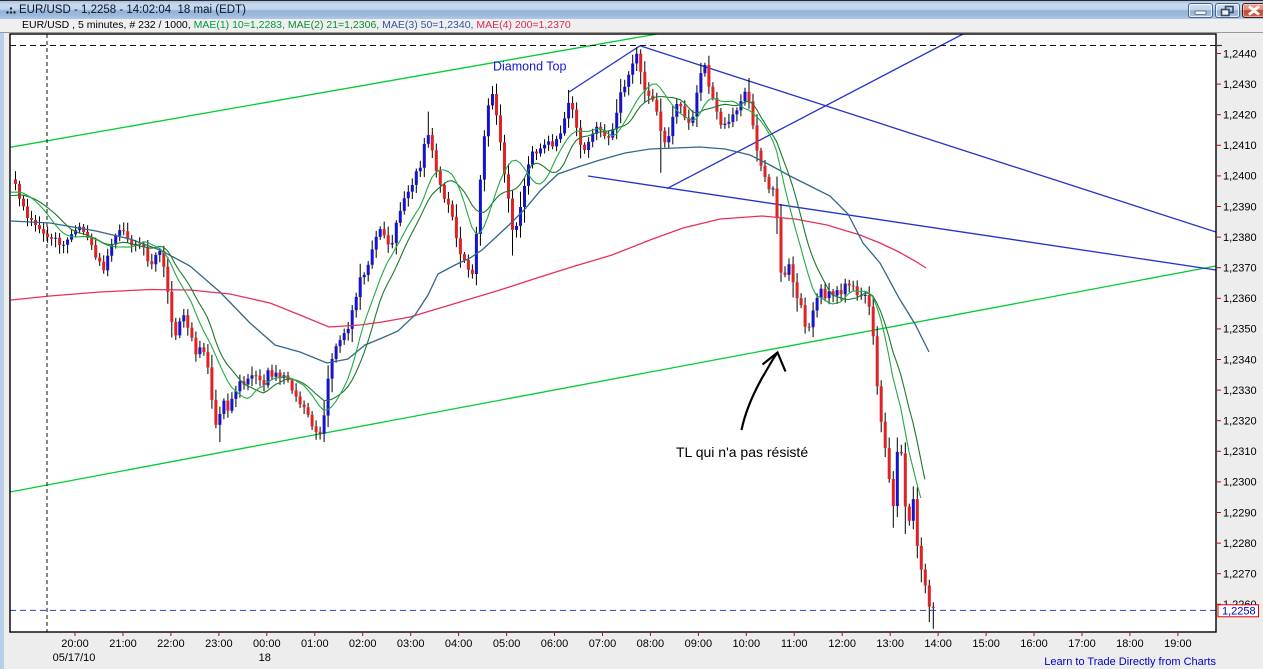  Describe the element at coordinates (651, 644) in the screenshot. I see `svg-text: 08:00` at that location.